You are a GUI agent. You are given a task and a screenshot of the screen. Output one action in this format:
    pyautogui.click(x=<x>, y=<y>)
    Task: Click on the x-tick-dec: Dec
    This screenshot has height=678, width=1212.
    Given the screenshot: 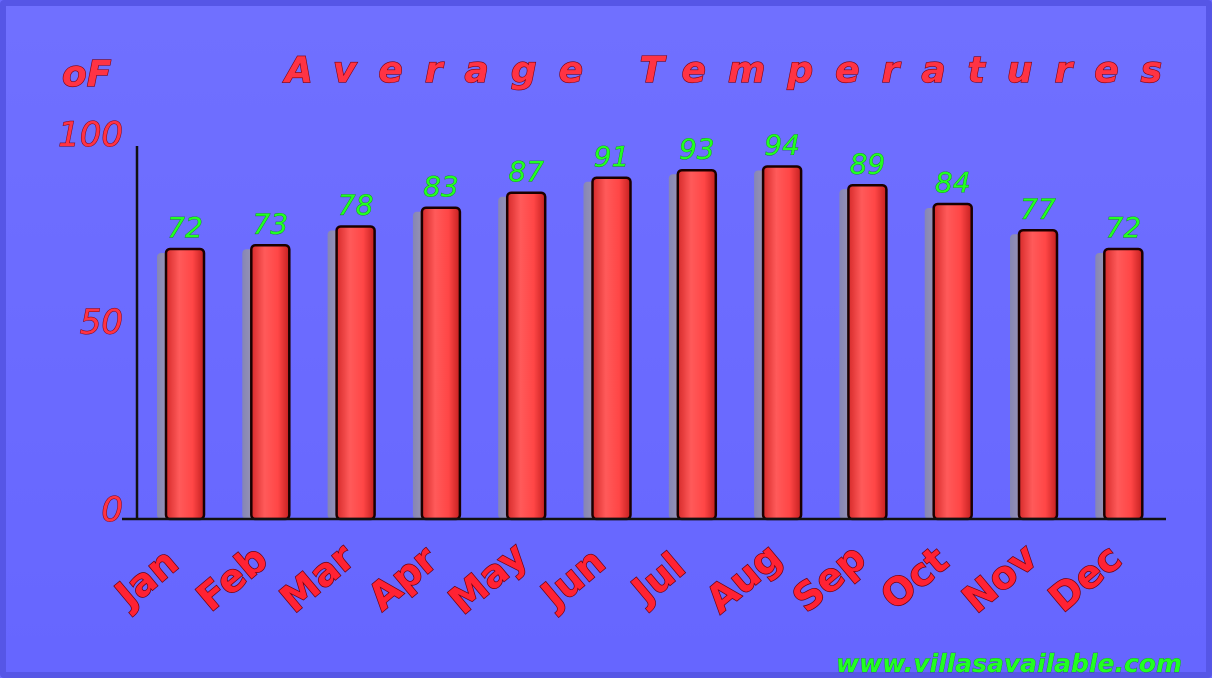 What is the action you would take?
    pyautogui.click(x=1084, y=578)
    